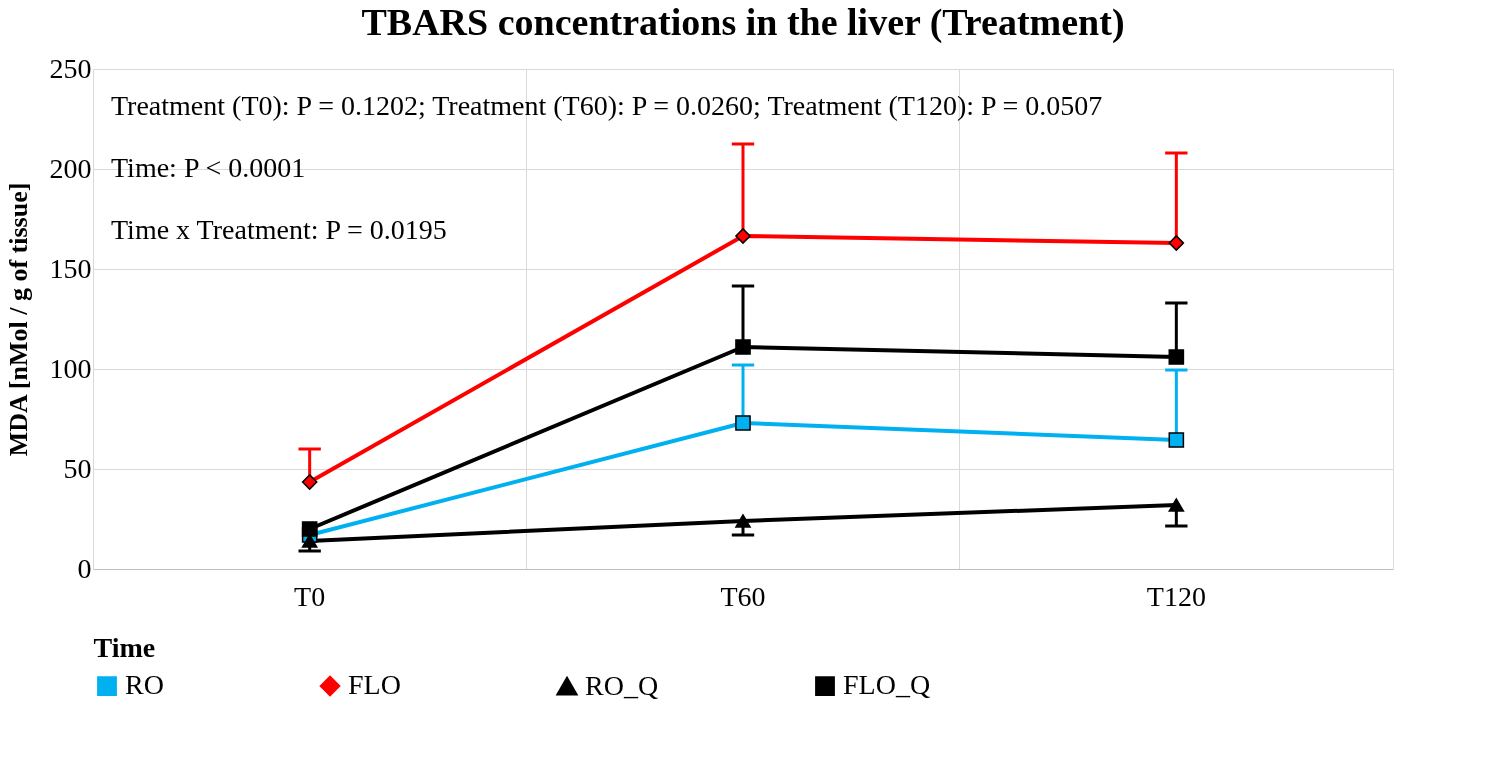 This screenshot has height=766, width=1497. What do you see at coordinates (70, 368) in the screenshot?
I see `y-tick-label: 100` at bounding box center [70, 368].